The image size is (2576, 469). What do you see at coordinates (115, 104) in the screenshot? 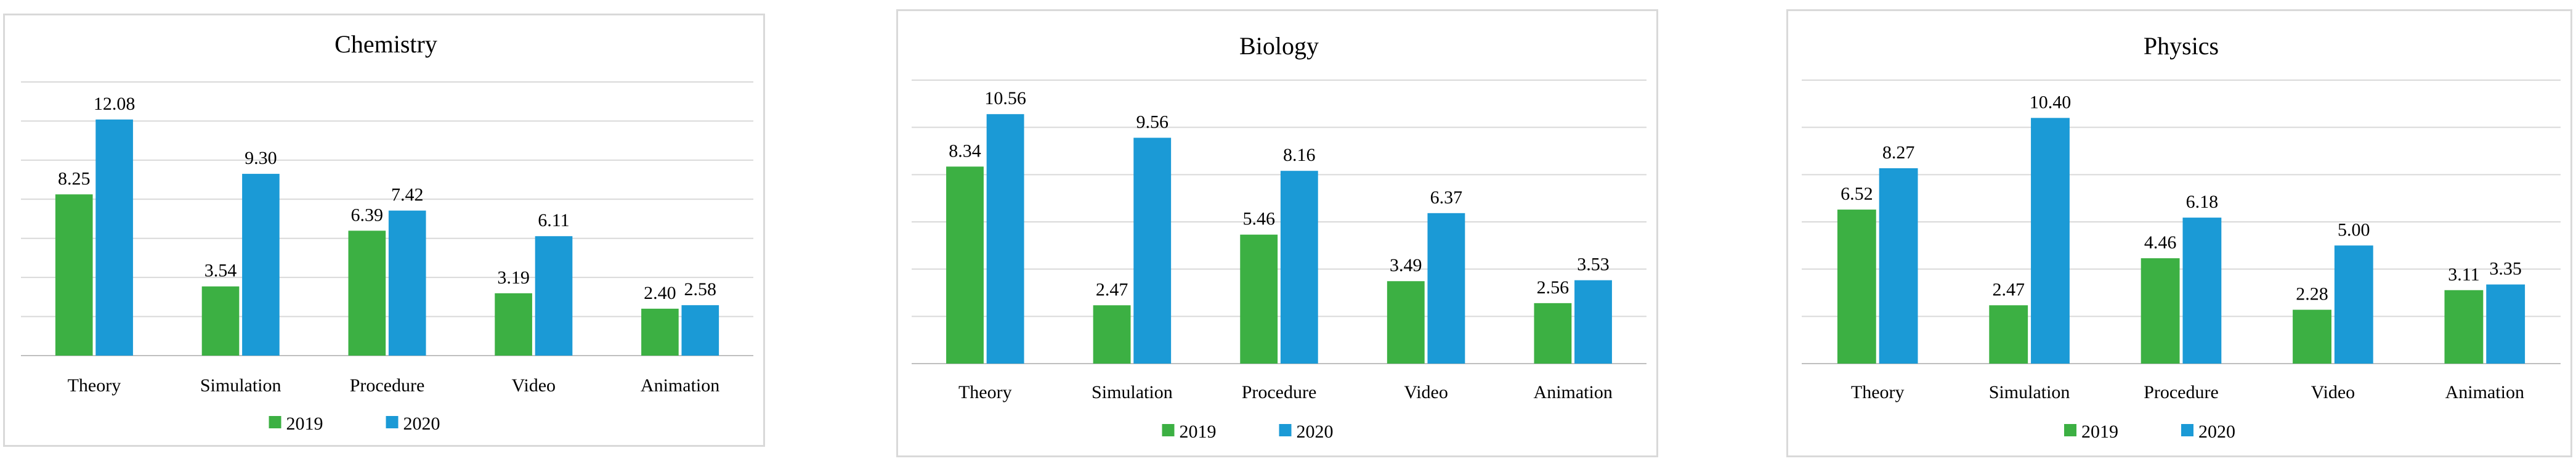
I see `data-label-2020-theory: 12.08` at bounding box center [115, 104].